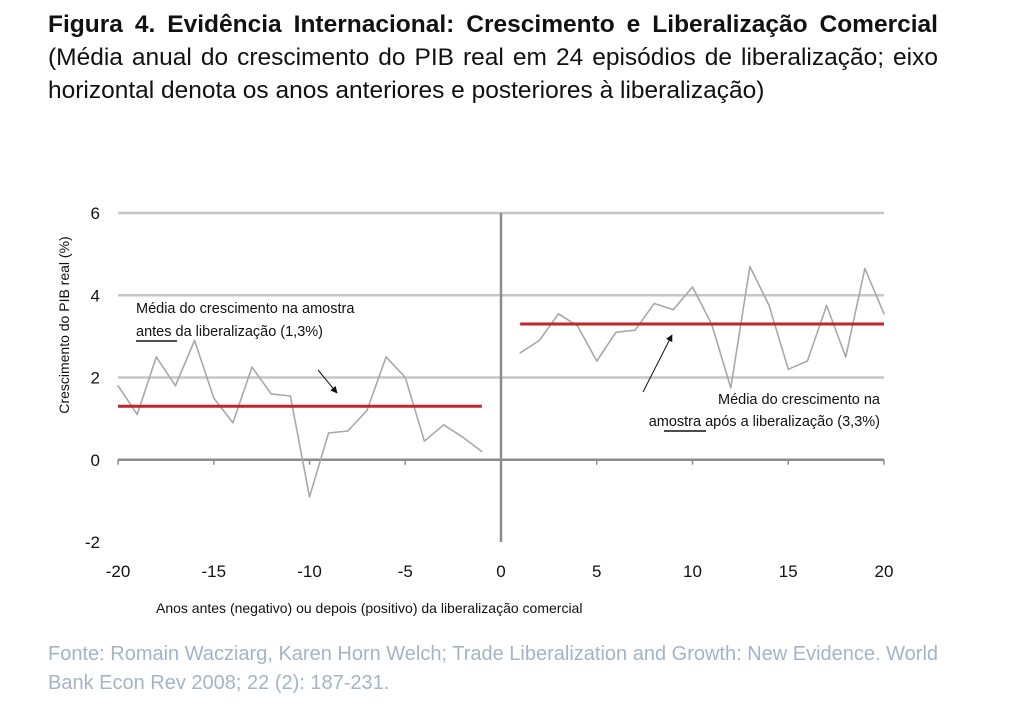 This screenshot has height=725, width=1024. I want to click on y-axis-label: Crescimento do PIB real (%), so click(64, 324).